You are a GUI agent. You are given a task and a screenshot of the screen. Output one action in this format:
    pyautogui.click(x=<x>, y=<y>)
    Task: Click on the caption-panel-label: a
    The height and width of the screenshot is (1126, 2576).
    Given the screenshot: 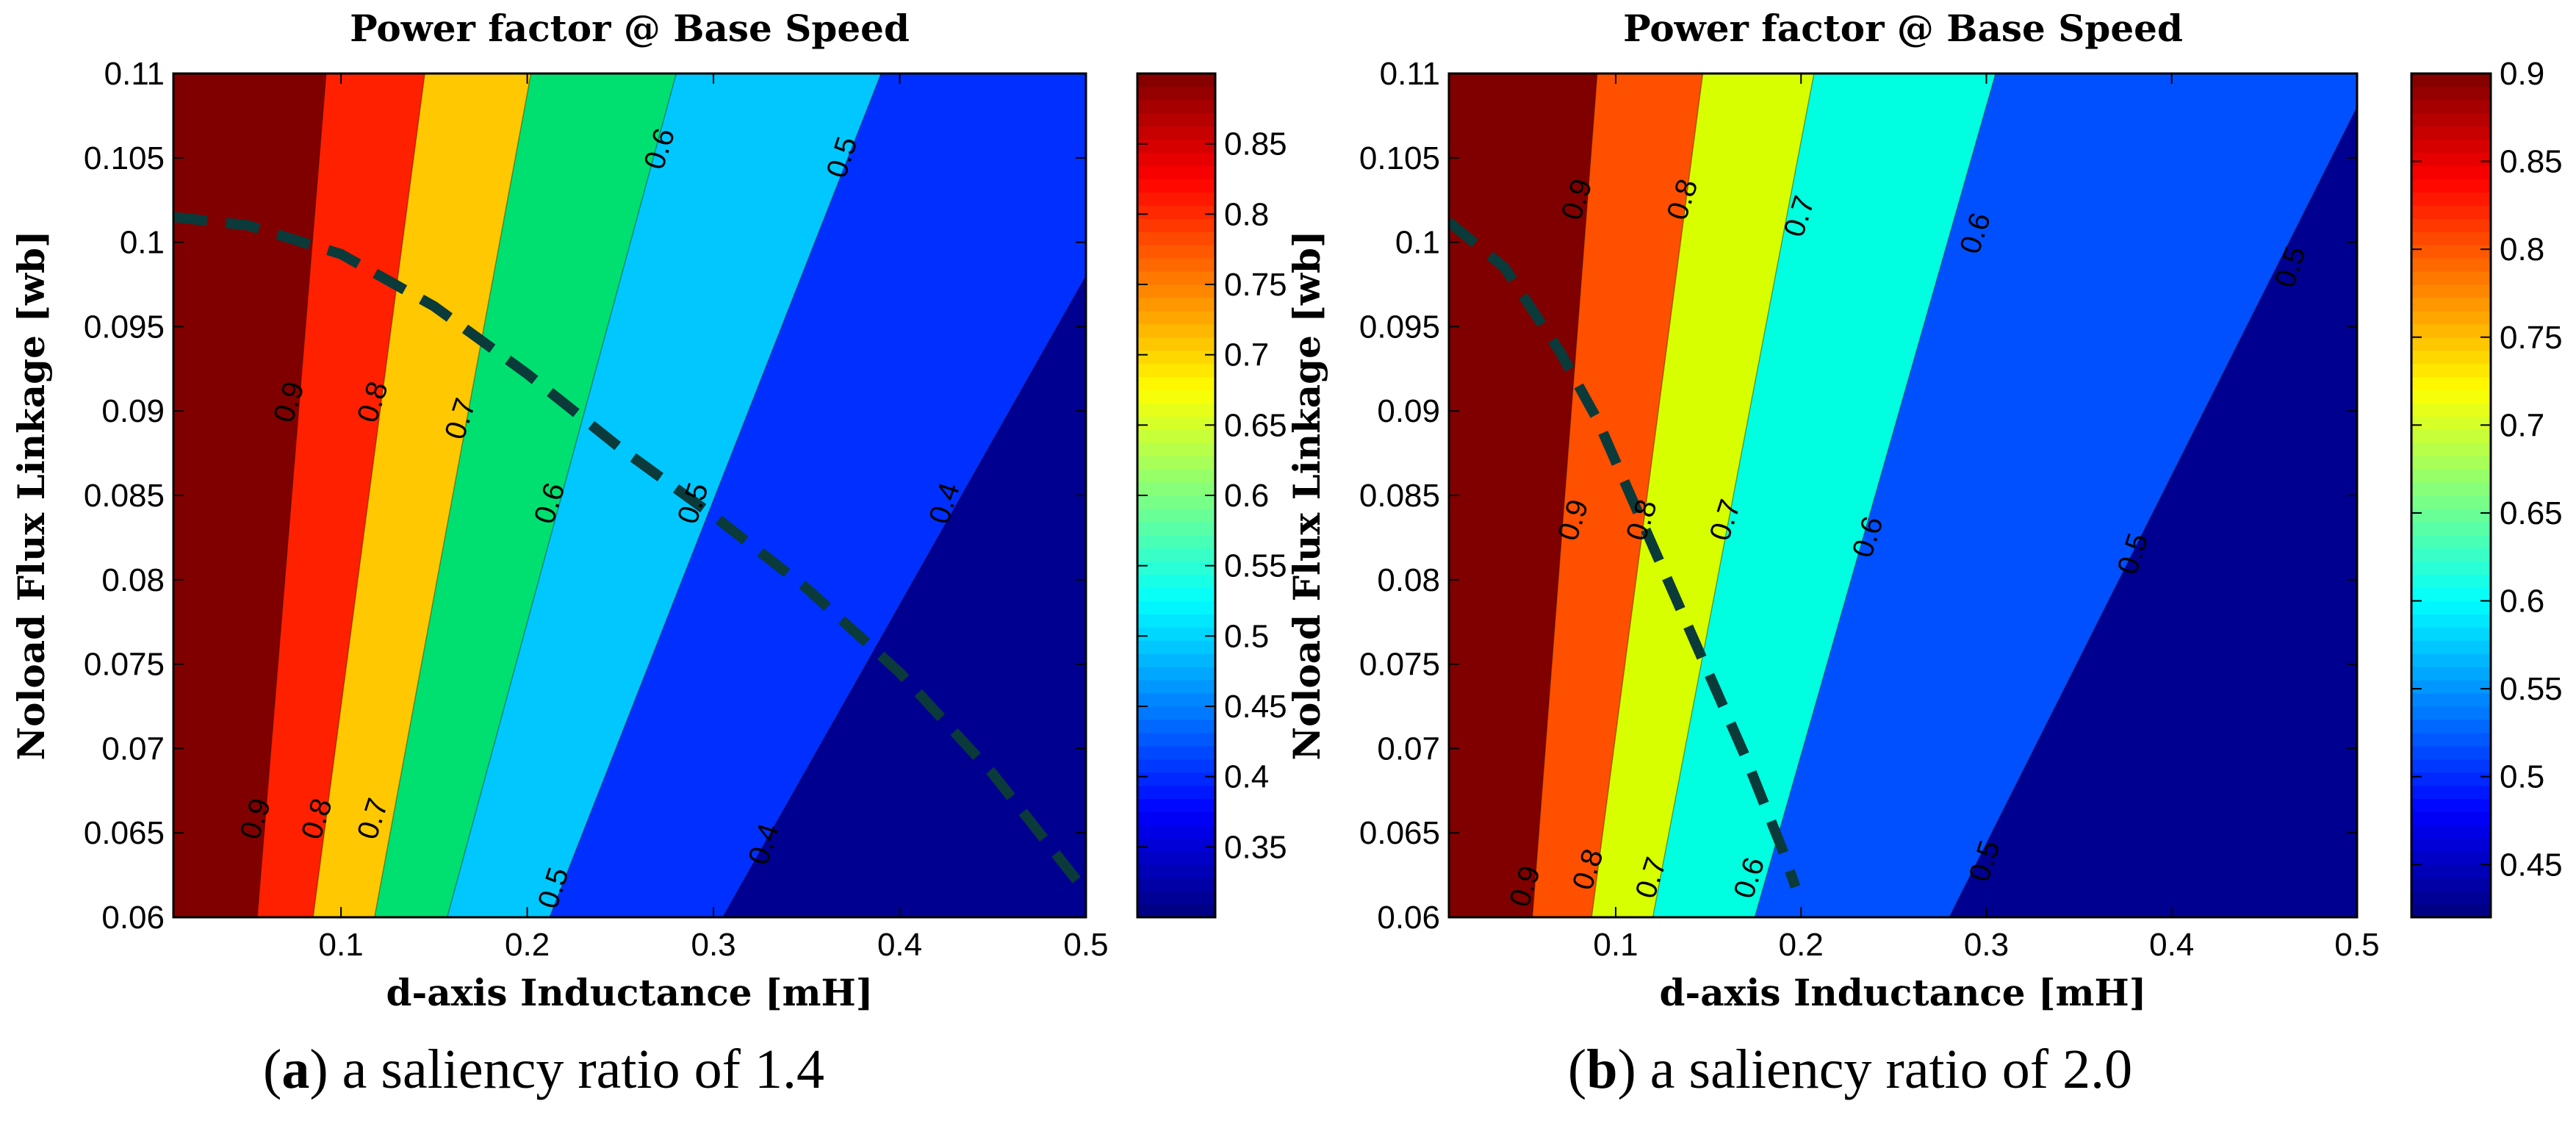 What is the action you would take?
    pyautogui.click(x=295, y=1069)
    